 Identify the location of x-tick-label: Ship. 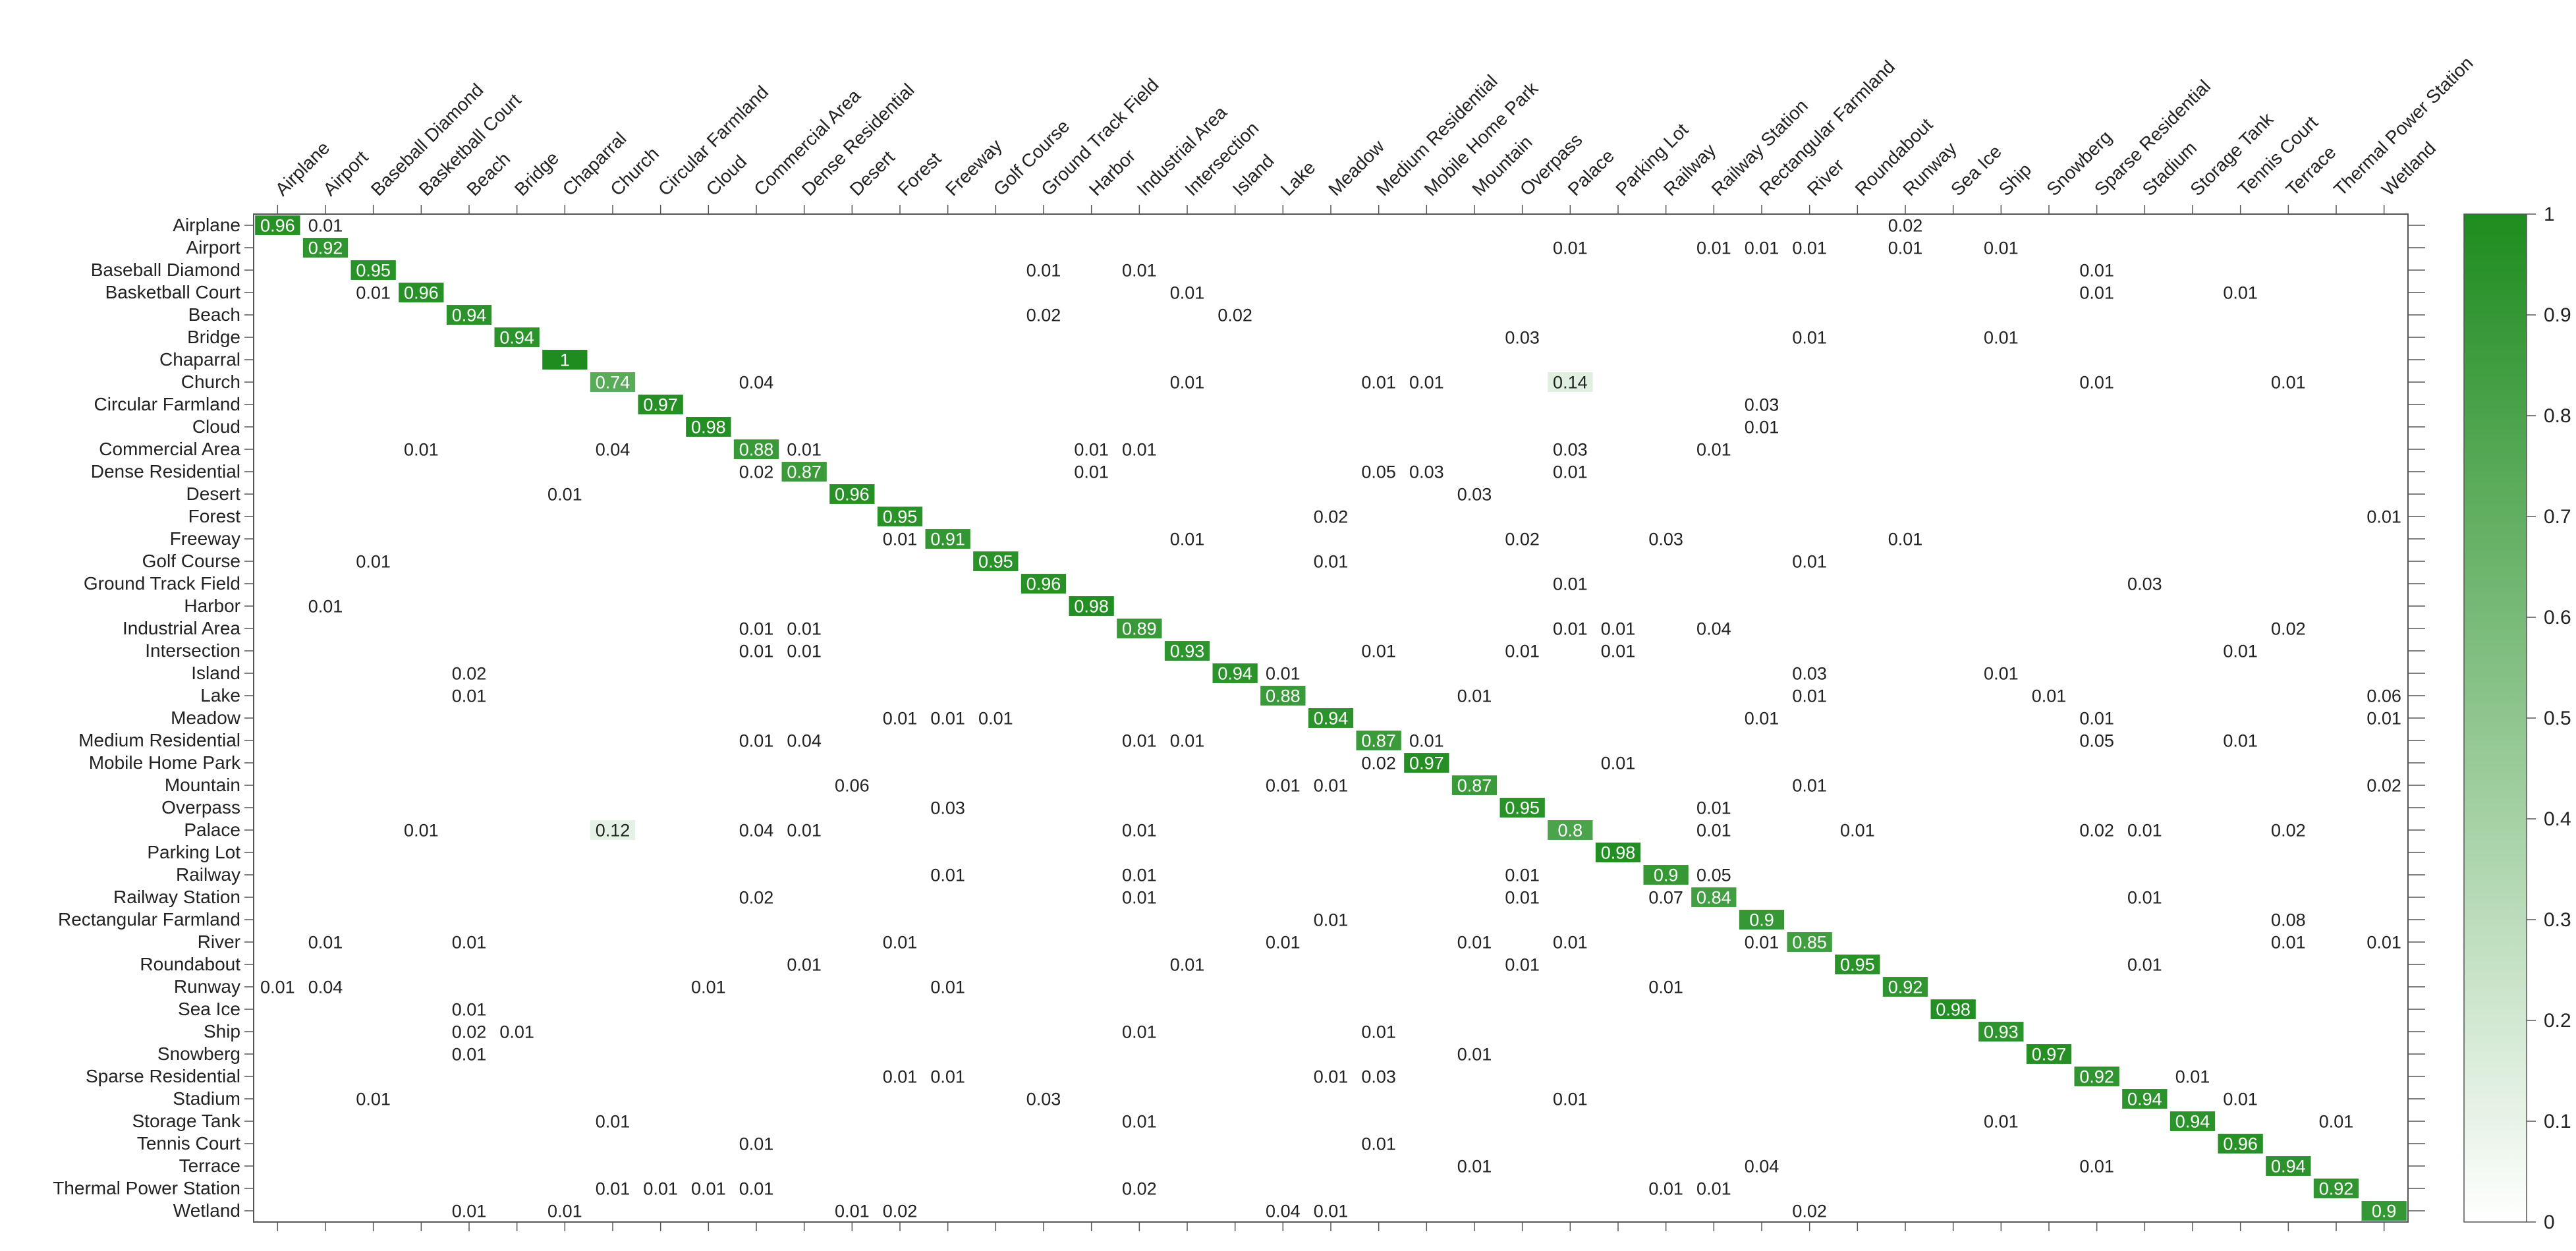
(2015, 180).